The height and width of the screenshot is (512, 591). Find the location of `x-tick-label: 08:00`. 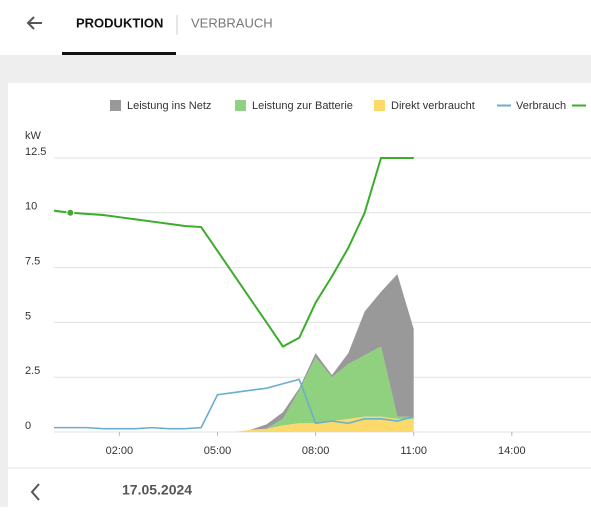

x-tick-label: 08:00 is located at coordinates (316, 451).